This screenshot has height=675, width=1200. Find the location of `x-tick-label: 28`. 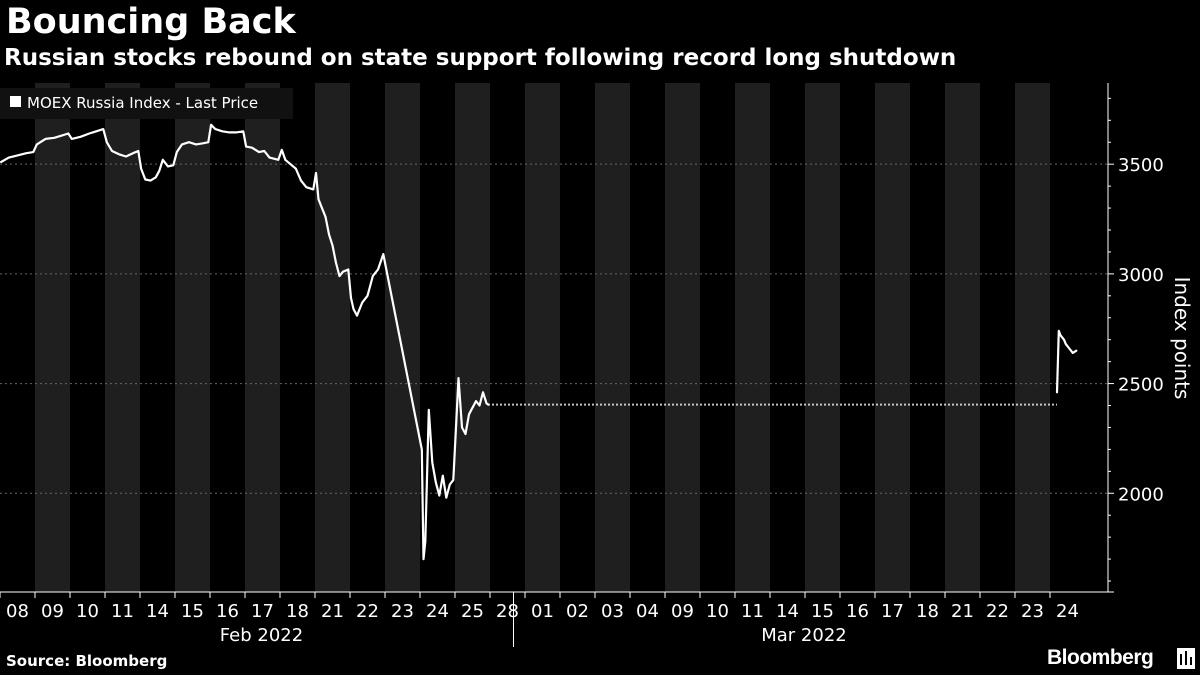

x-tick-label: 28 is located at coordinates (507, 611).